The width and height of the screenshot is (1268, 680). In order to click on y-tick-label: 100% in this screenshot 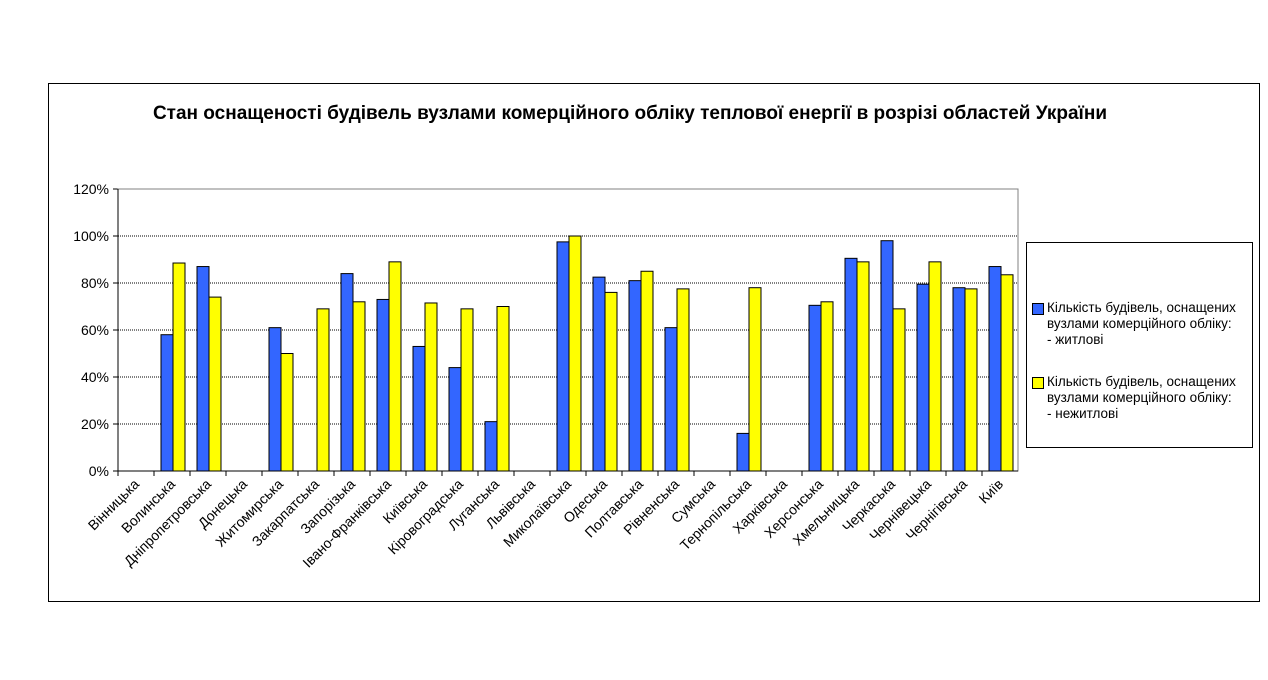, I will do `click(91, 236)`.